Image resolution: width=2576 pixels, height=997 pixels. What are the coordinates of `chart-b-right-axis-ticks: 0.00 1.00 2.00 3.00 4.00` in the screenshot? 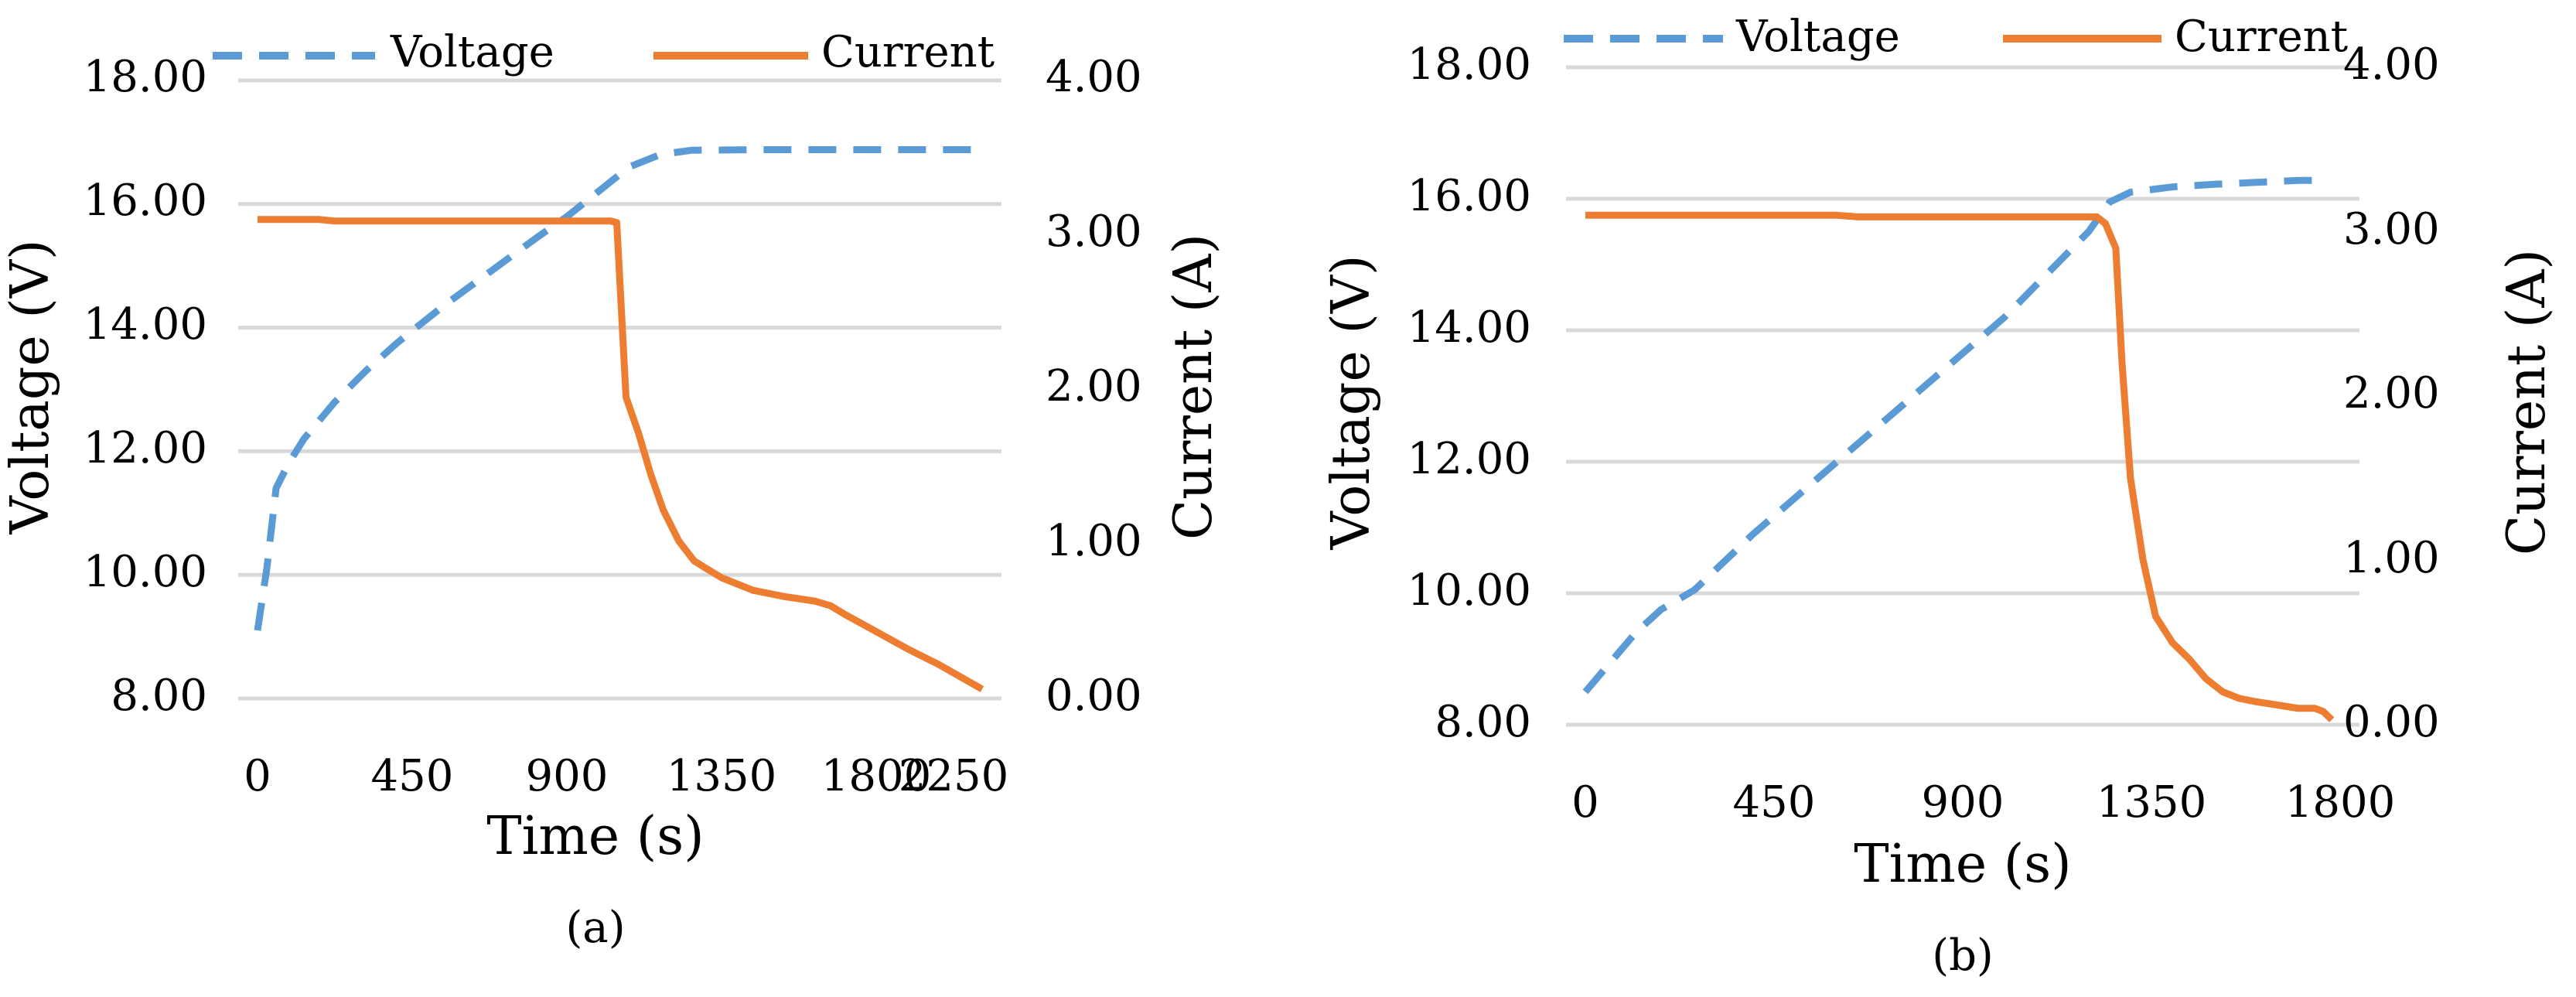 It's located at (2391, 393).